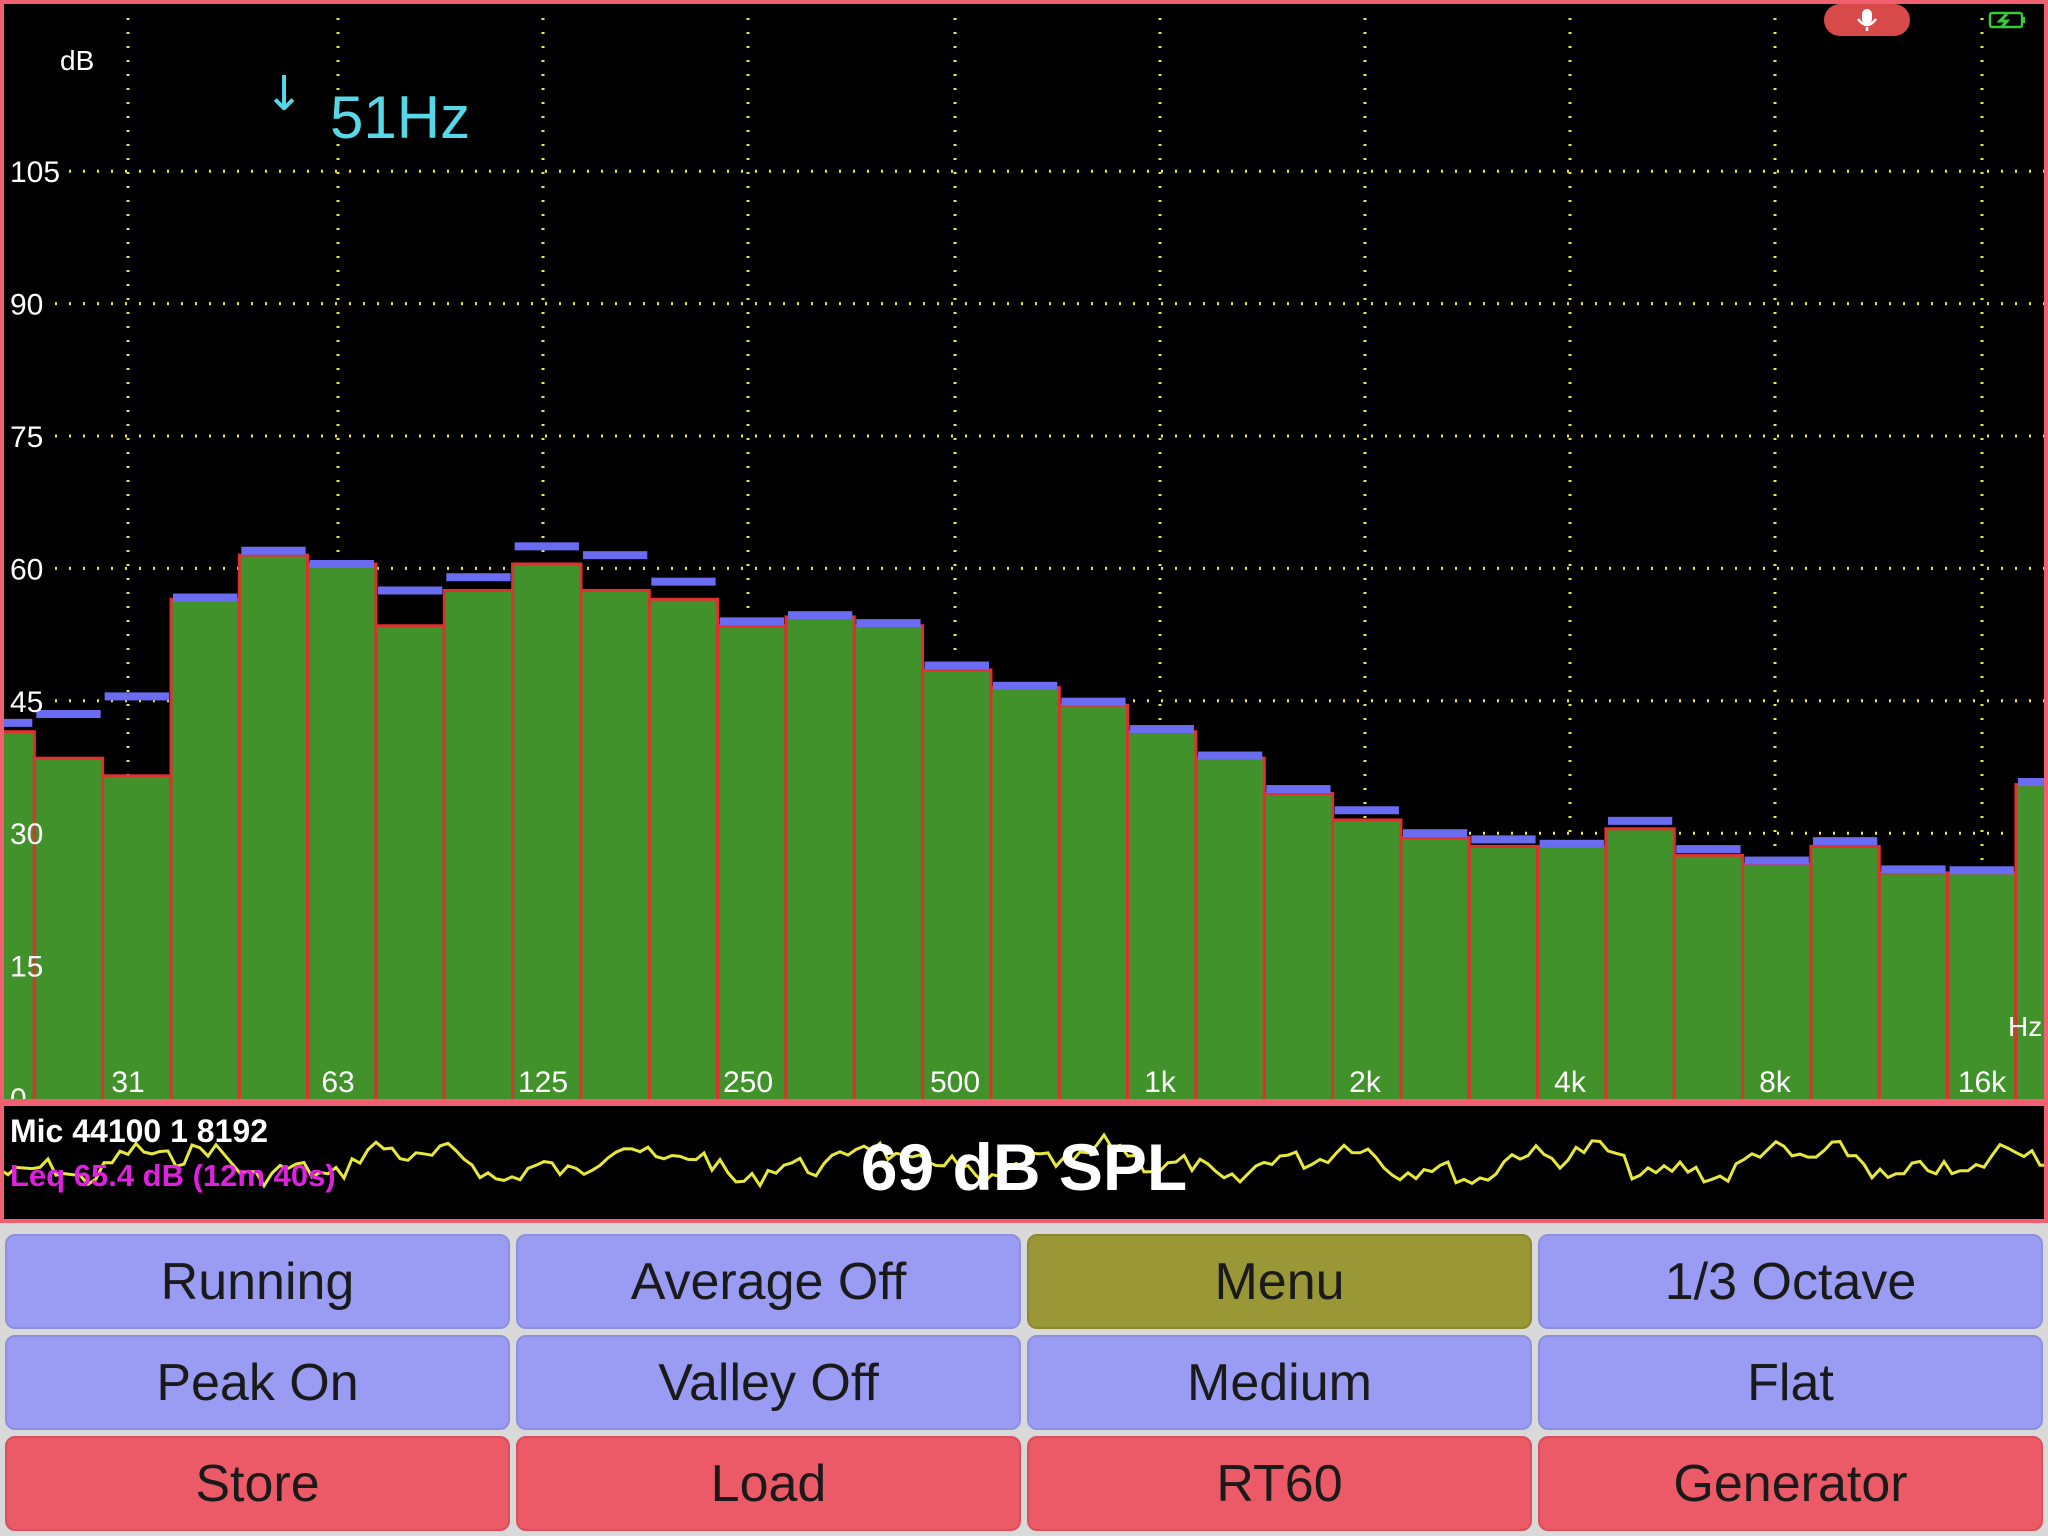 This screenshot has height=1536, width=2048. What do you see at coordinates (26, 967) in the screenshot?
I see `y-tick-label: 15` at bounding box center [26, 967].